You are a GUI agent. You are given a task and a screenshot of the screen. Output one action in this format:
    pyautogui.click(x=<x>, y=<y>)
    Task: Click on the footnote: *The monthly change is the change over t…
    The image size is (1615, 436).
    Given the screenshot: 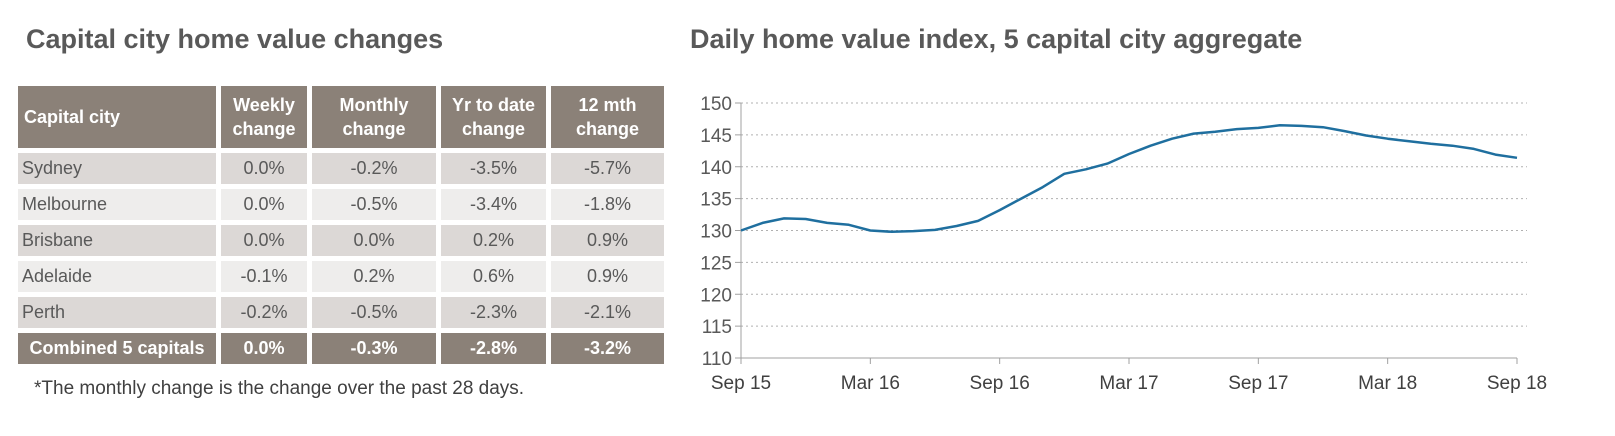 What is the action you would take?
    pyautogui.click(x=279, y=388)
    